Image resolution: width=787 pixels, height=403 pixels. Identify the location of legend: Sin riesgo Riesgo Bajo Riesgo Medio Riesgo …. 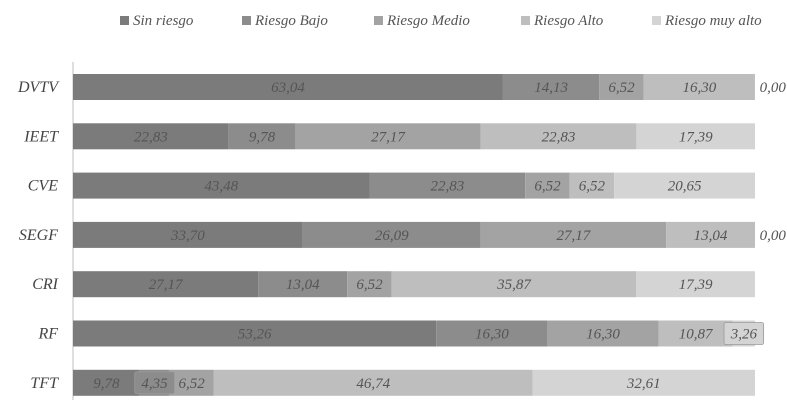
(441, 21).